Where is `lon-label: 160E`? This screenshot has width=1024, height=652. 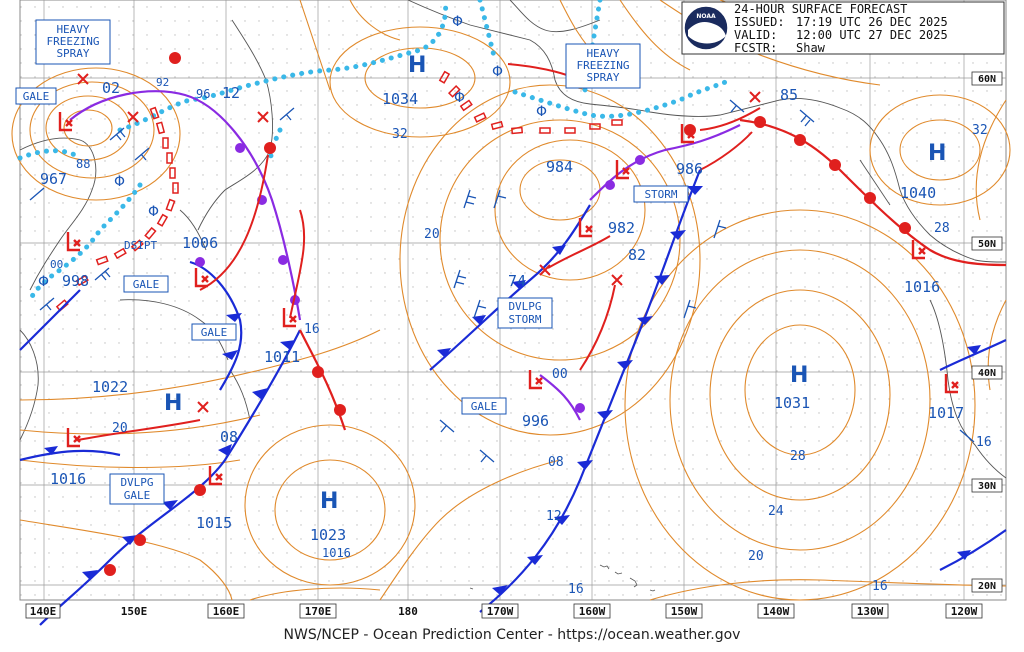
lon-label: 160E is located at coordinates (226, 611).